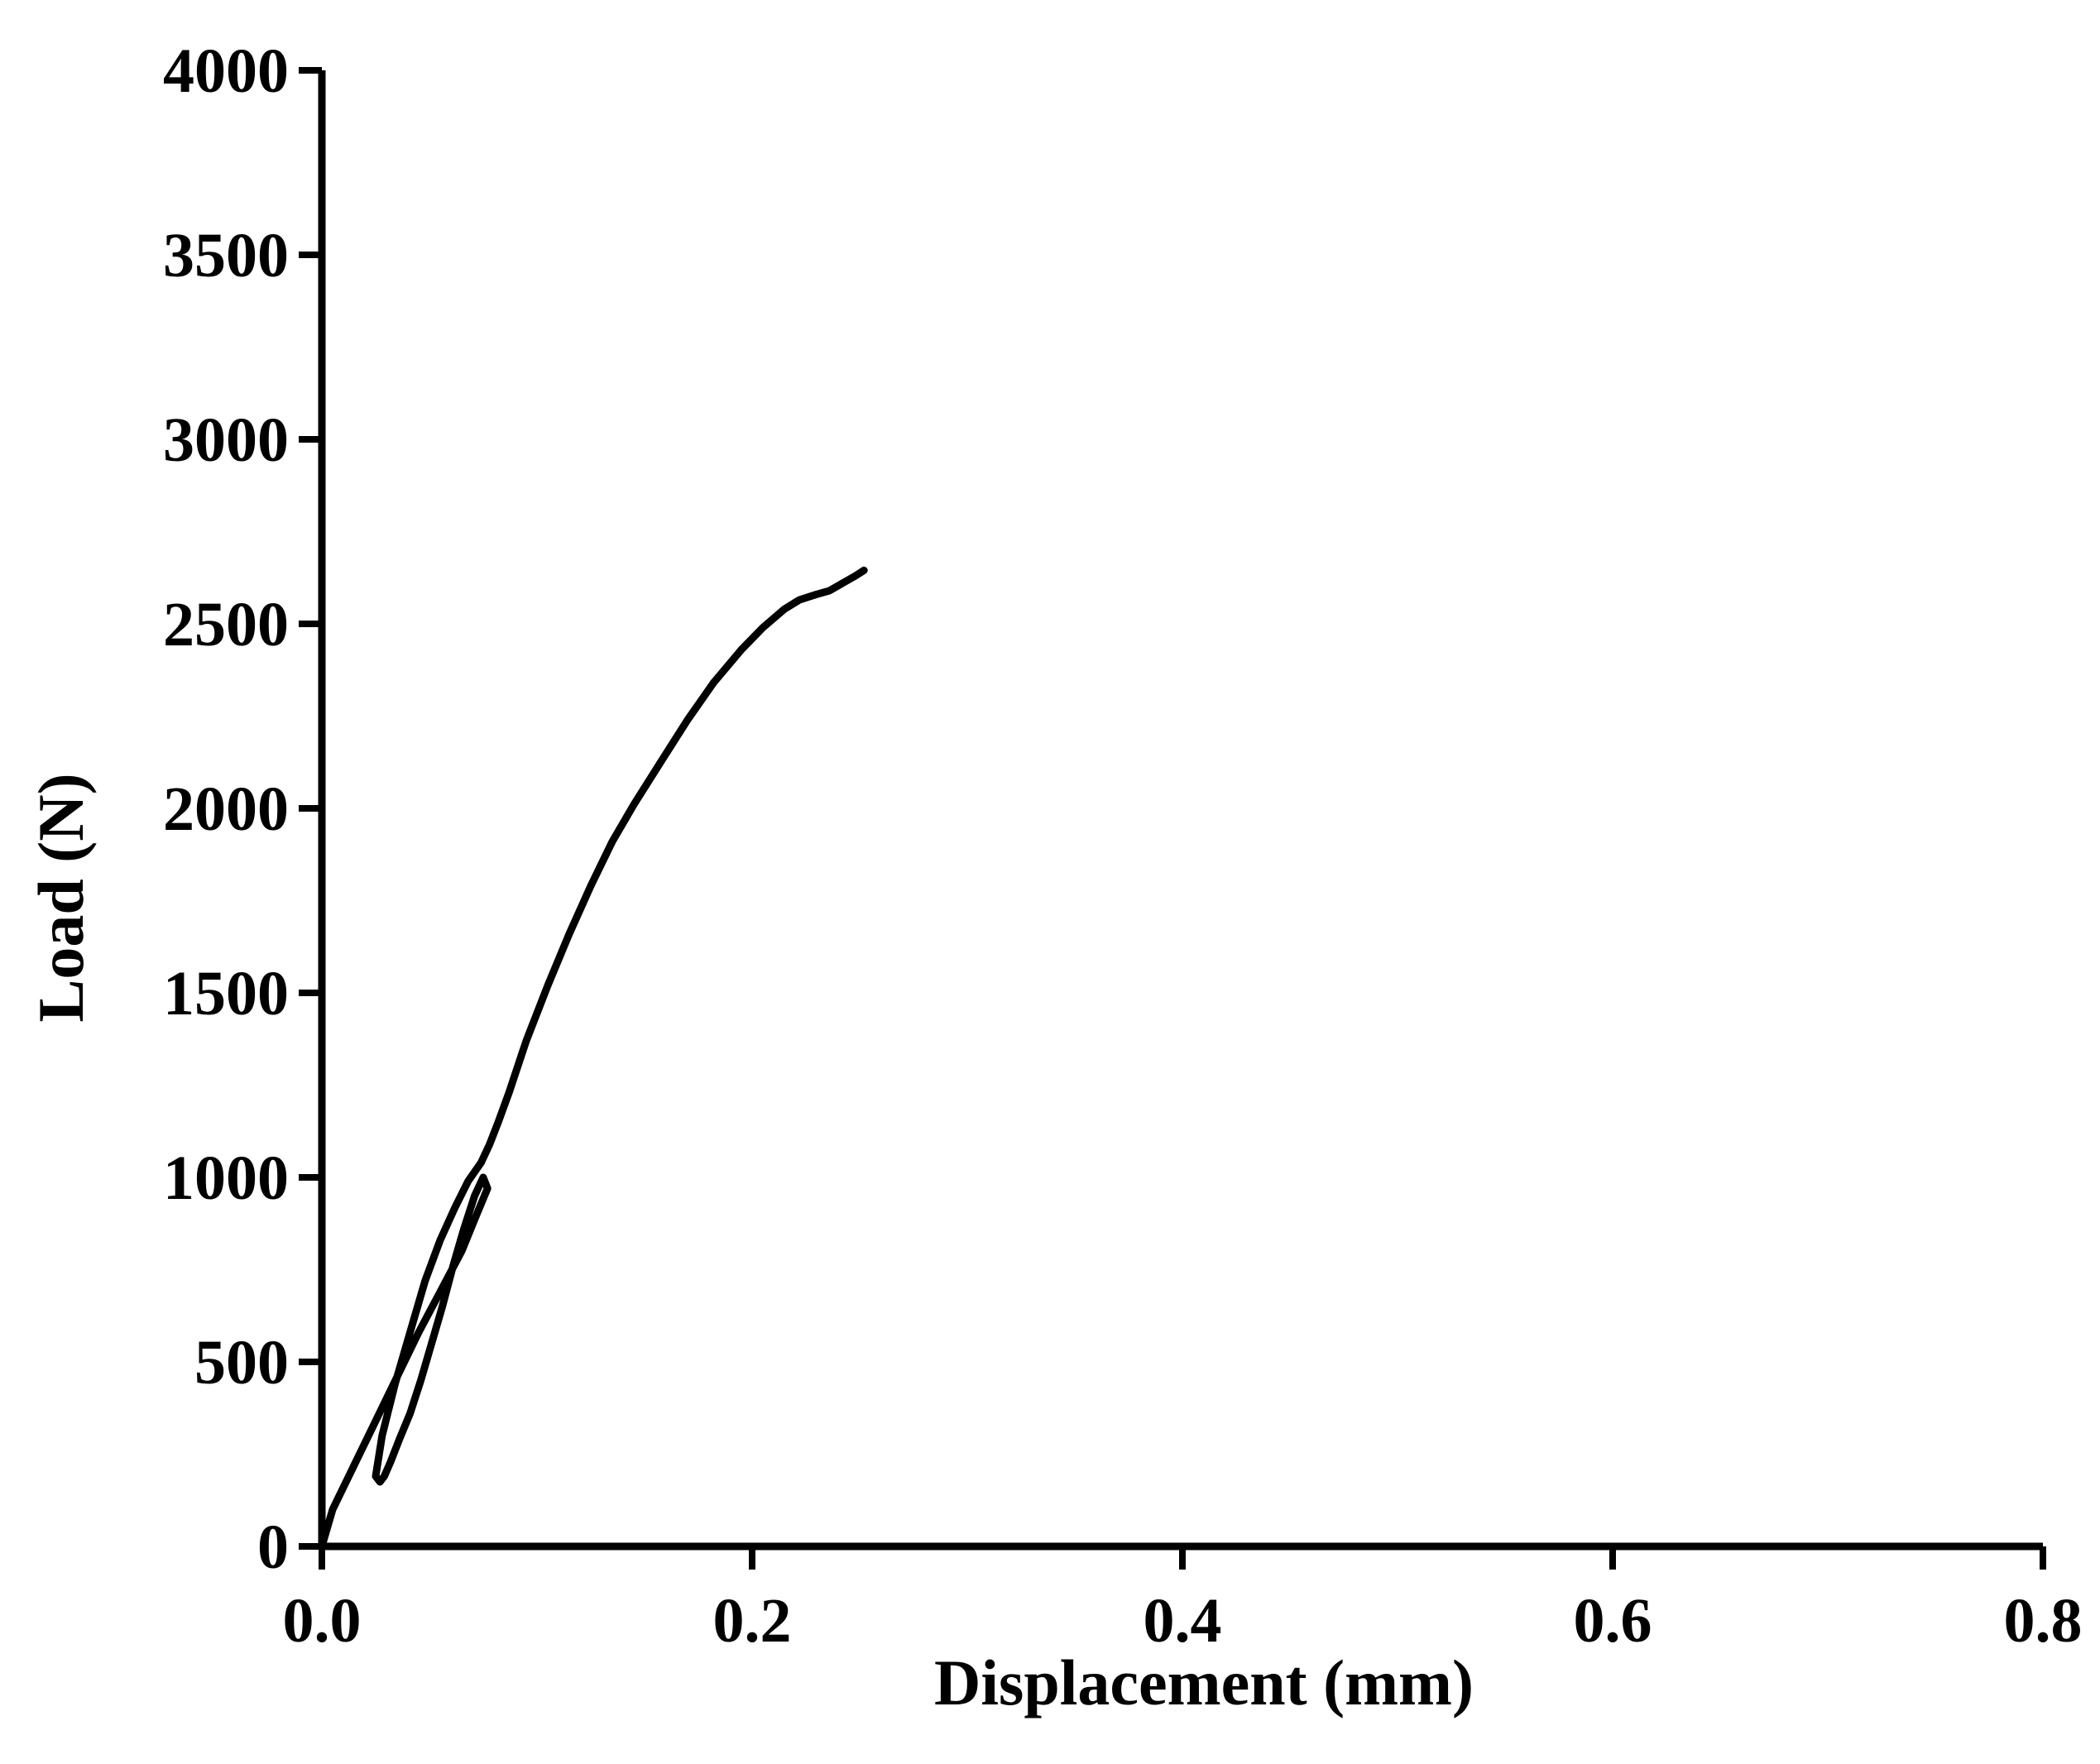 The width and height of the screenshot is (2100, 1764). Describe the element at coordinates (226, 71) in the screenshot. I see `y-tick-label: 4000` at that location.